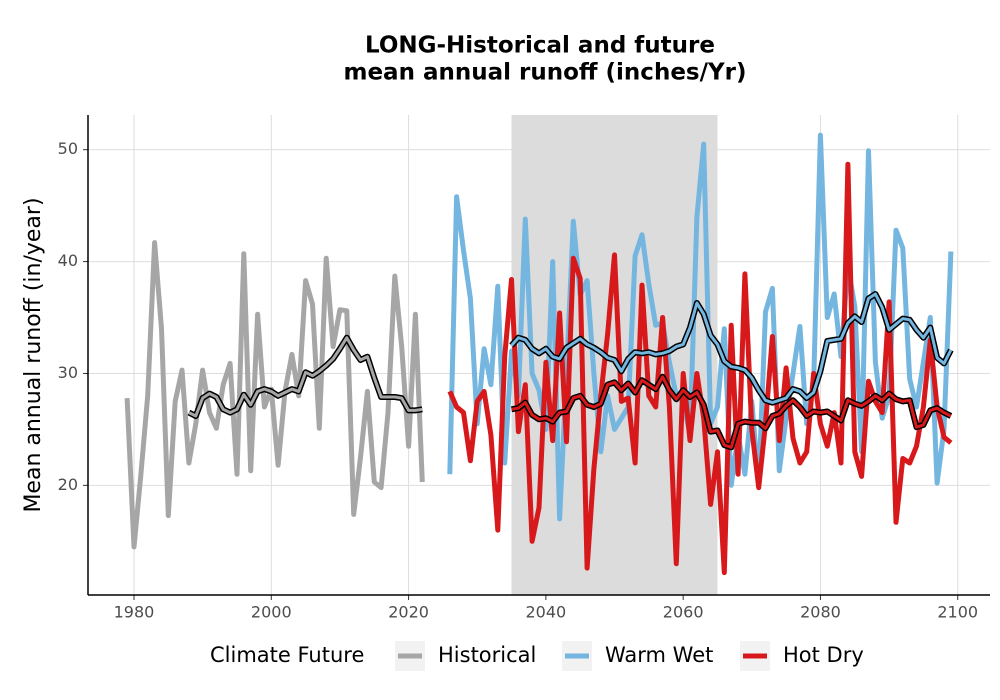 Image resolution: width=1000 pixels, height=700 pixels. I want to click on x-tick-label: 2060, so click(683, 612).